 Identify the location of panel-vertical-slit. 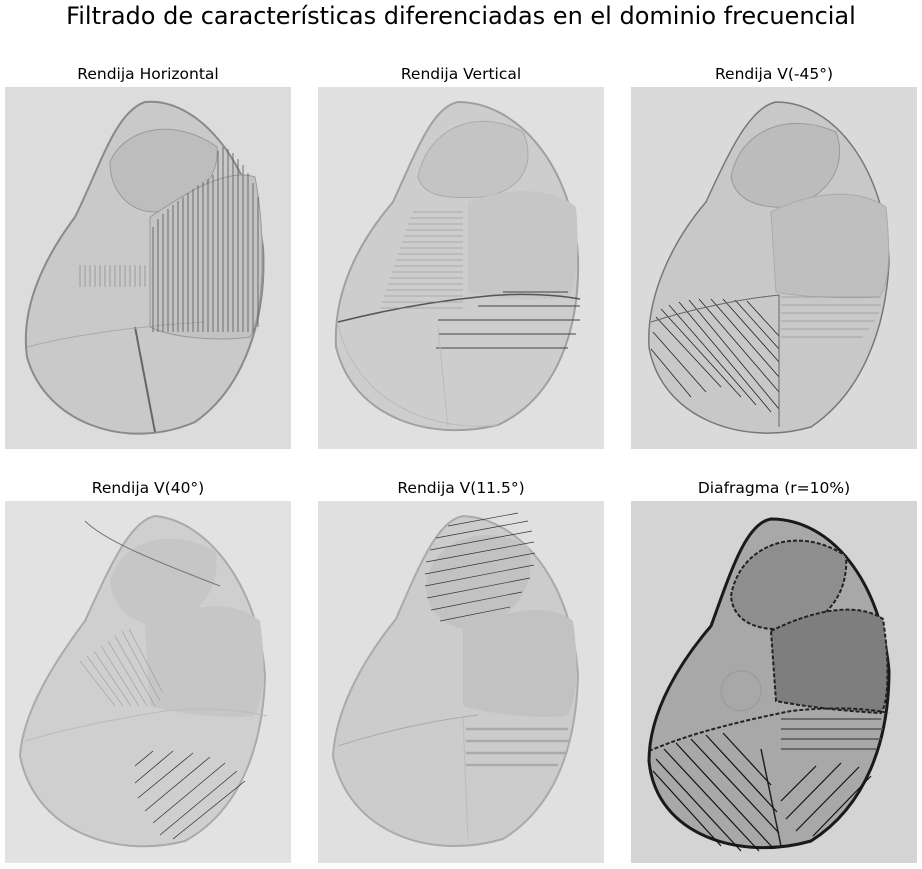
(461, 268).